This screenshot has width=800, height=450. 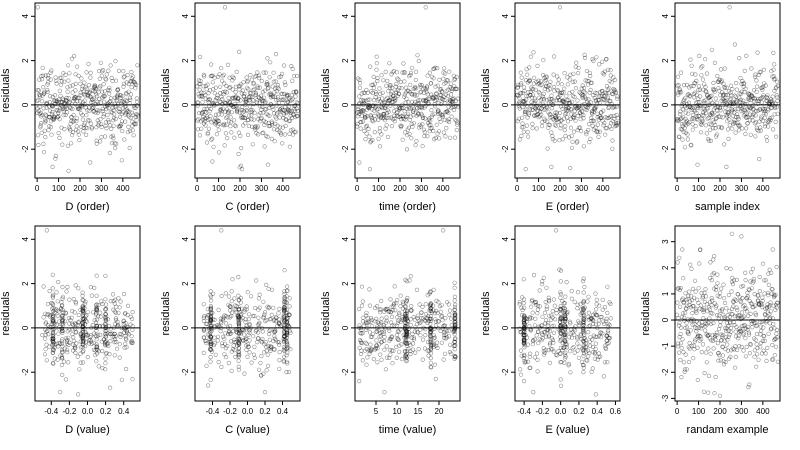 I want to click on plot-frame, so click(x=87, y=90).